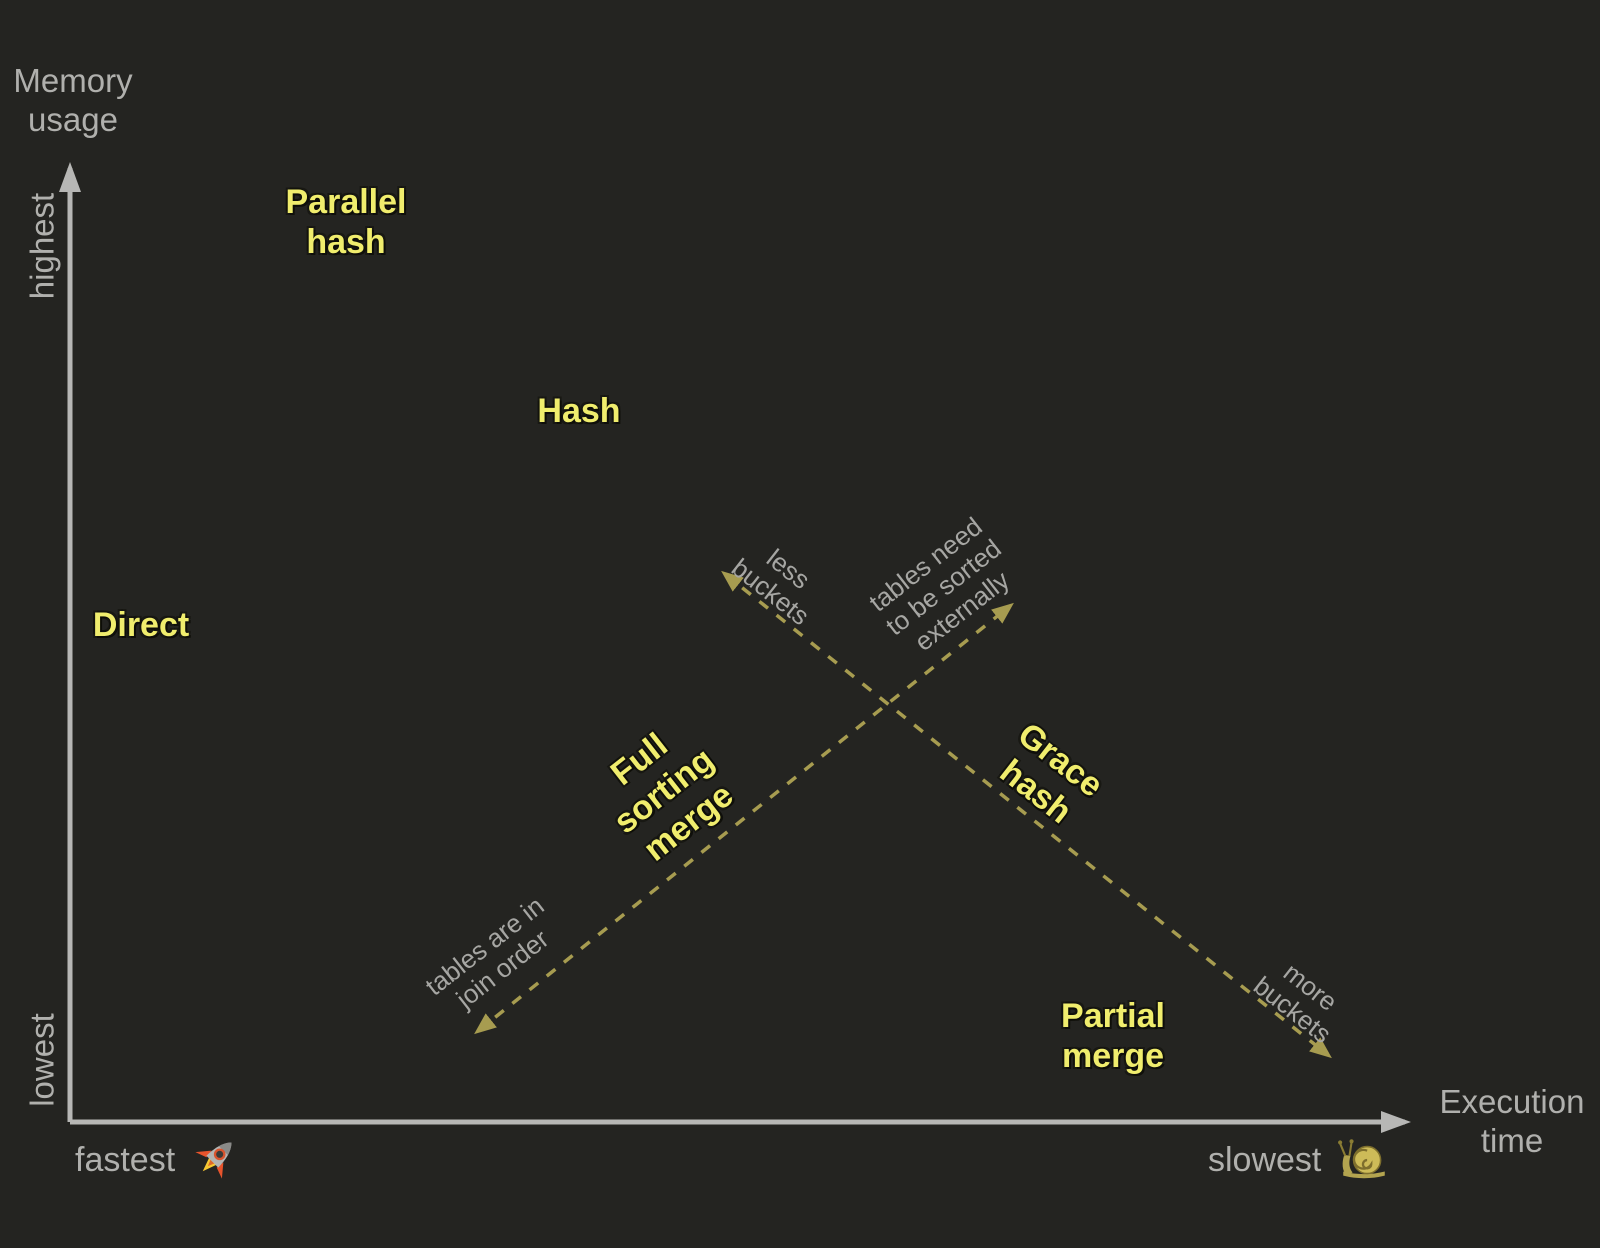 This screenshot has width=1600, height=1248. Describe the element at coordinates (1512, 1121) in the screenshot. I see `x-axis-title: Execution time` at that location.